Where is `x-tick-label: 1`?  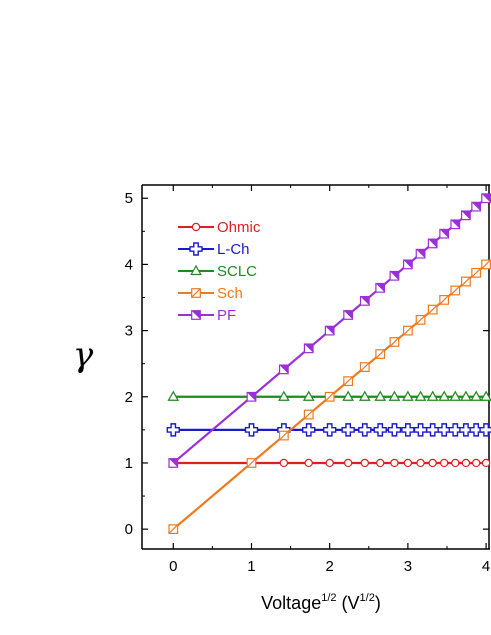
x-tick-label: 1 is located at coordinates (251, 566).